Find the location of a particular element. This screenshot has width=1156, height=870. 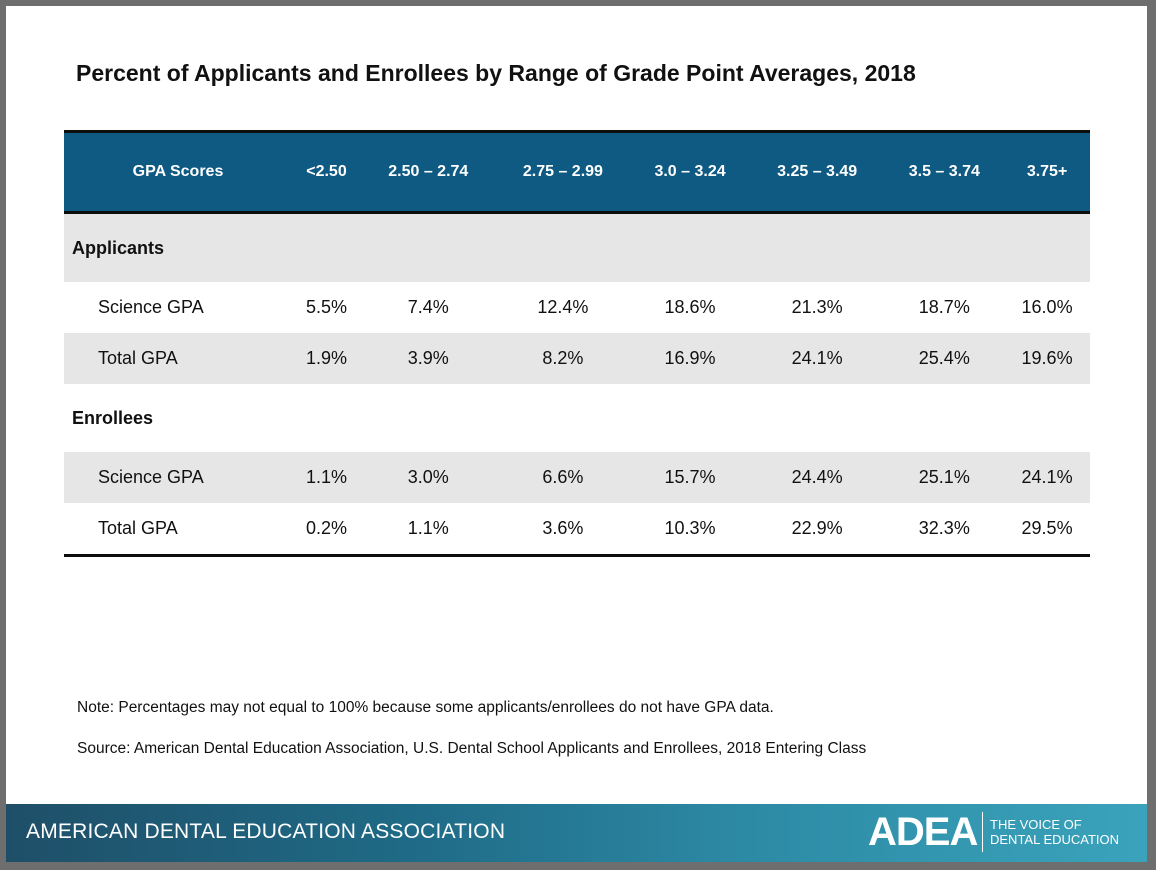

table-cell: 1.9% is located at coordinates (326, 358).